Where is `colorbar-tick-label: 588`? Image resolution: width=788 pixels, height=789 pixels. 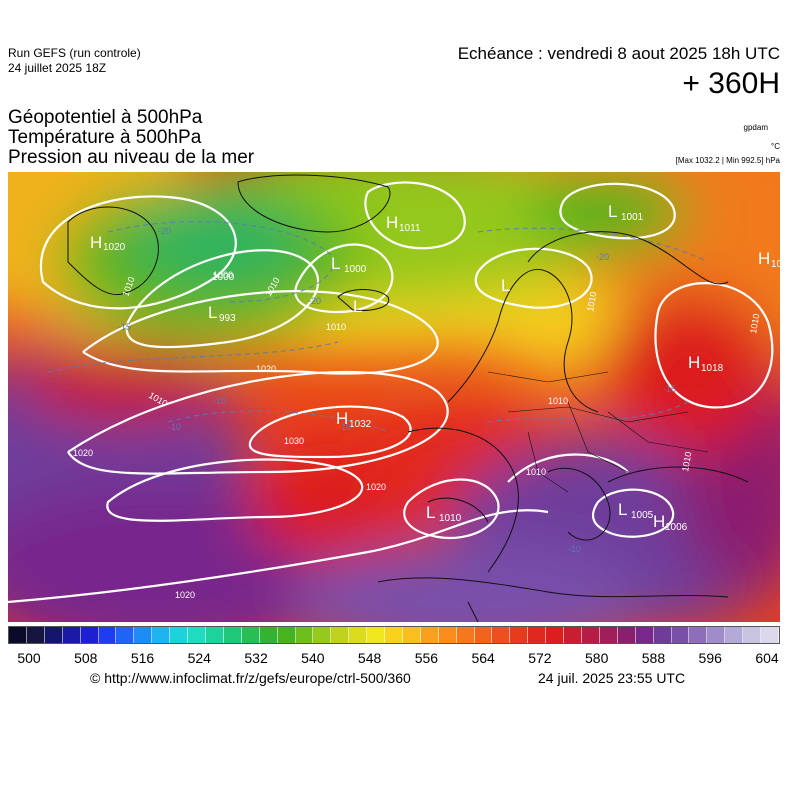 colorbar-tick-label: 588 is located at coordinates (653, 658).